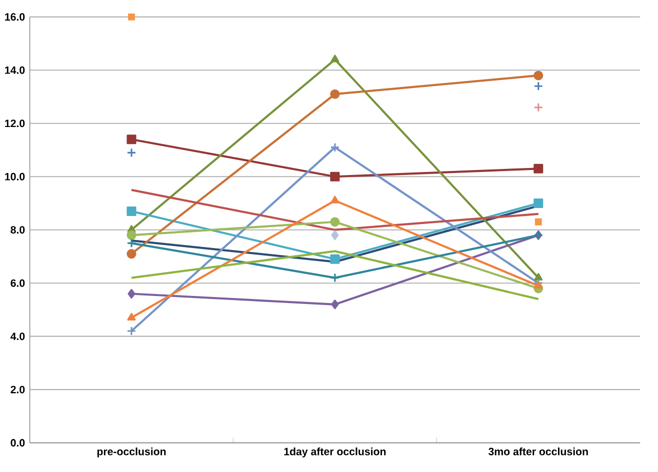  Describe the element at coordinates (15, 124) in the screenshot. I see `y-tick-label: 12.0` at that location.